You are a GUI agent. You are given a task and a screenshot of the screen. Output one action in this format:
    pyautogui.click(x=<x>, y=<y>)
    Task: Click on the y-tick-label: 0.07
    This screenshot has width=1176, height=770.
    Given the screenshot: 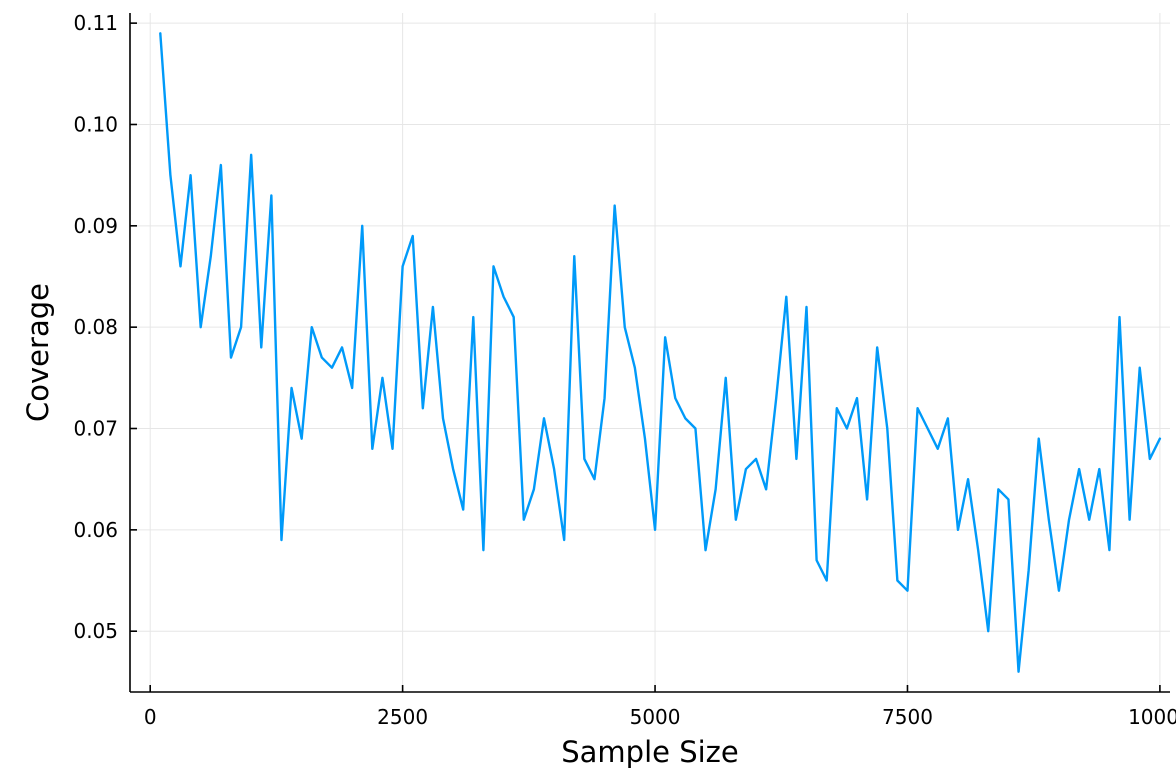 What is the action you would take?
    pyautogui.click(x=95, y=429)
    